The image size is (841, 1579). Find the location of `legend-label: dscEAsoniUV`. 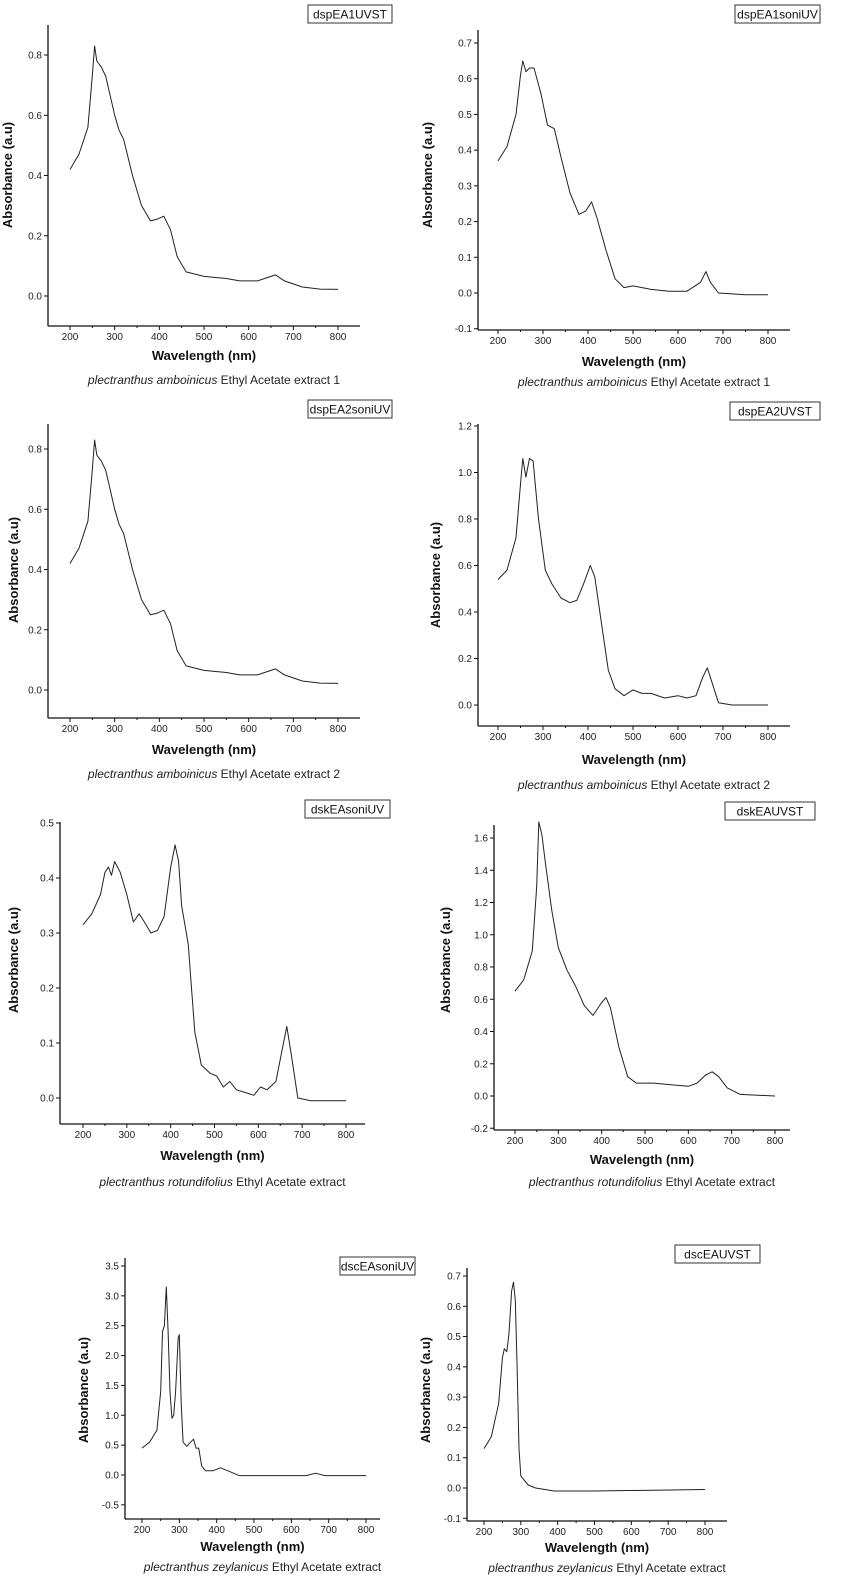

legend-label: dscEAsoniUV is located at coordinates (377, 1267).